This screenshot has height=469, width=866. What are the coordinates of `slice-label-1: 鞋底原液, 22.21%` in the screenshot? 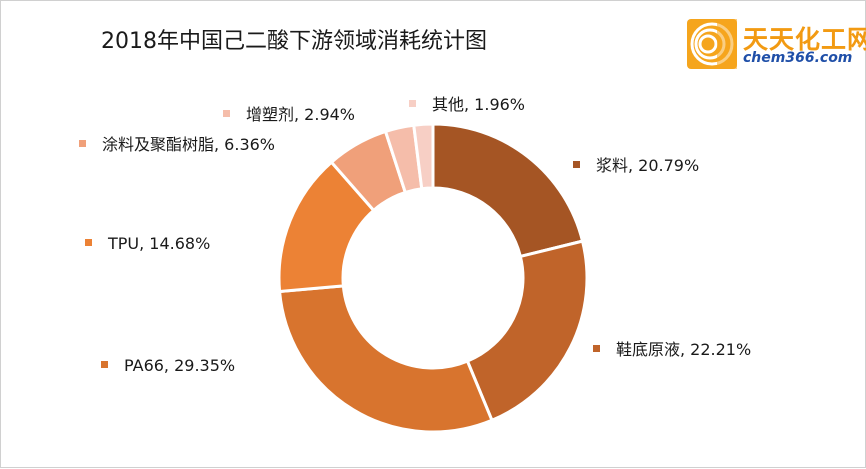 It's located at (672, 348).